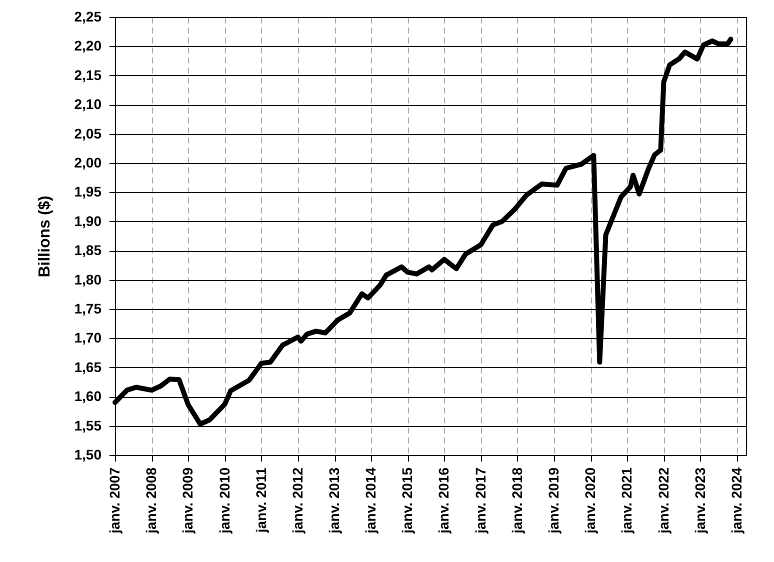 This screenshot has width=774, height=562. I want to click on y-tick-label: 1,65, so click(88, 366).